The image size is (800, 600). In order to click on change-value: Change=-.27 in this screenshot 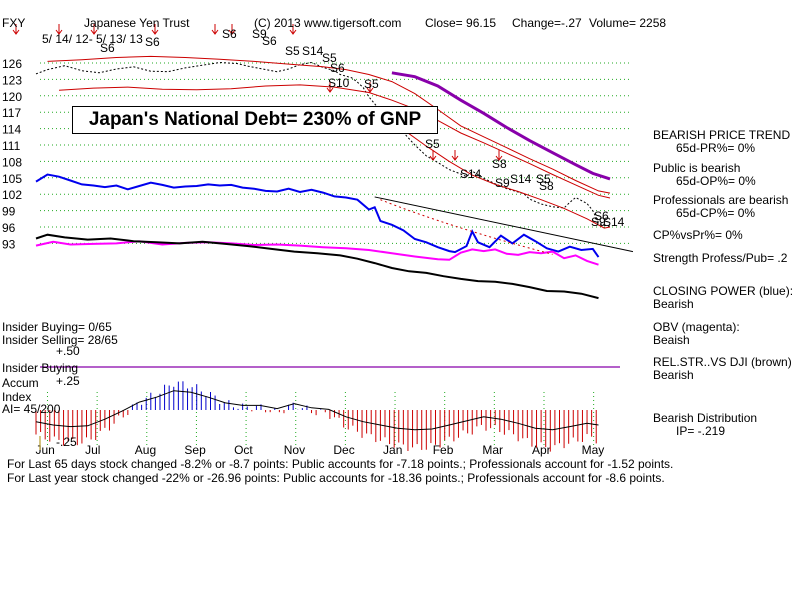, I will do `click(547, 23)`.